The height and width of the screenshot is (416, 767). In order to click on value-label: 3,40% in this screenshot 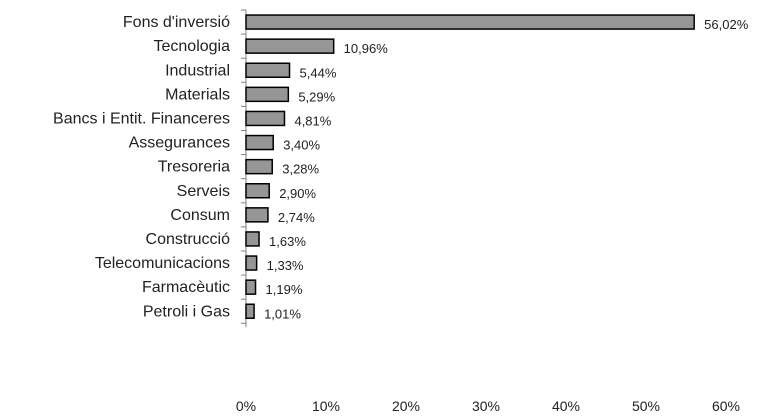, I will do `click(301, 145)`.